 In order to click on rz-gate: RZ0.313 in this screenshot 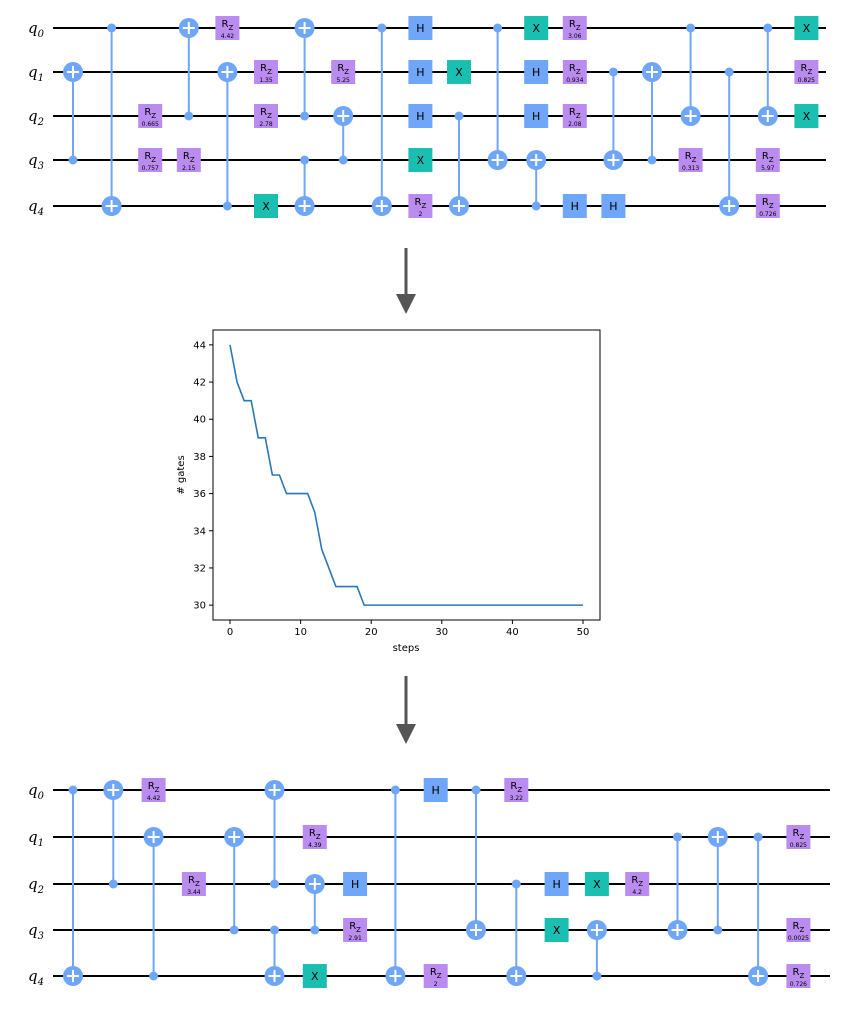, I will do `click(690, 160)`.